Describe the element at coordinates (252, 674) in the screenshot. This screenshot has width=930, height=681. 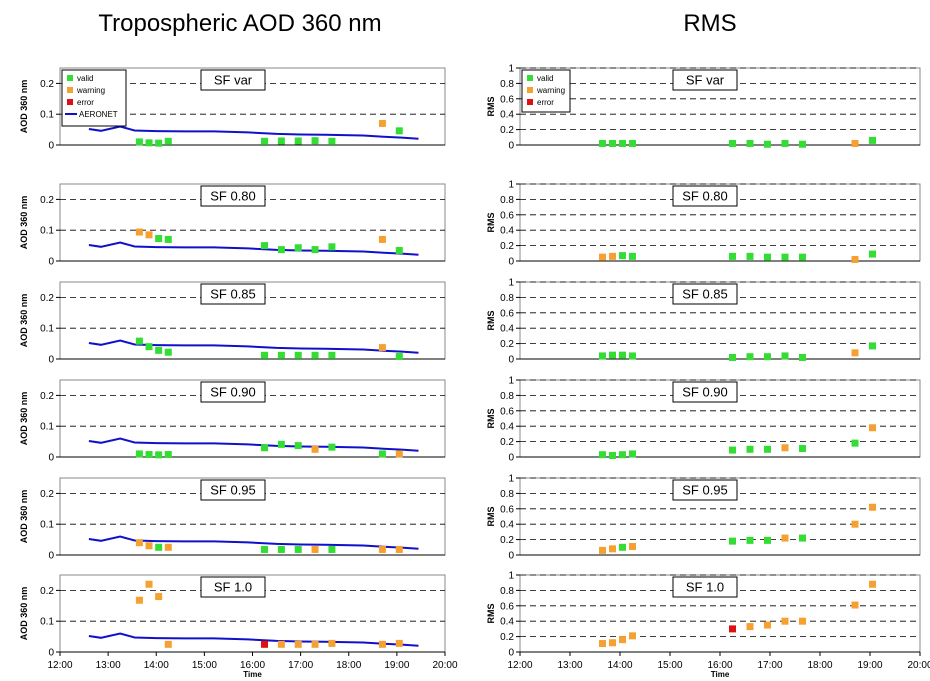
I see `aod-x-axis-label: Time` at that location.